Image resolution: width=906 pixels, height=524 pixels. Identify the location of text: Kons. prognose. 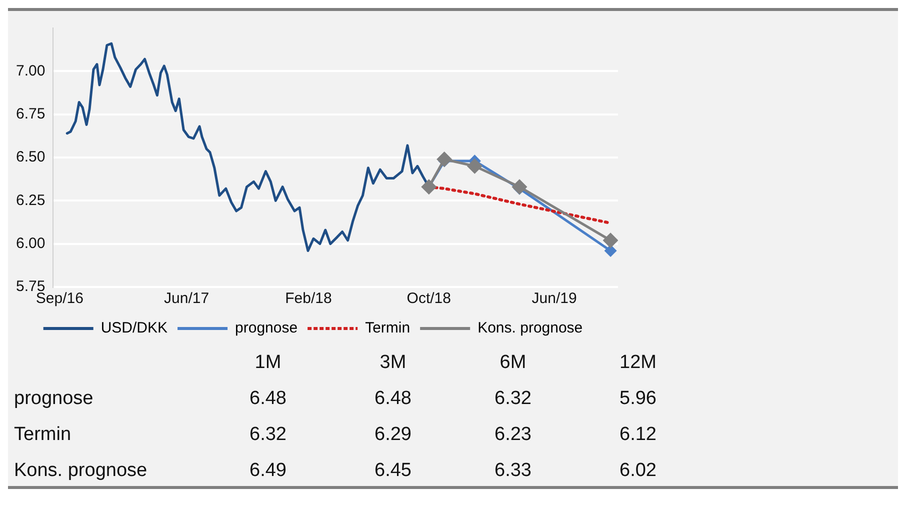
(81, 471).